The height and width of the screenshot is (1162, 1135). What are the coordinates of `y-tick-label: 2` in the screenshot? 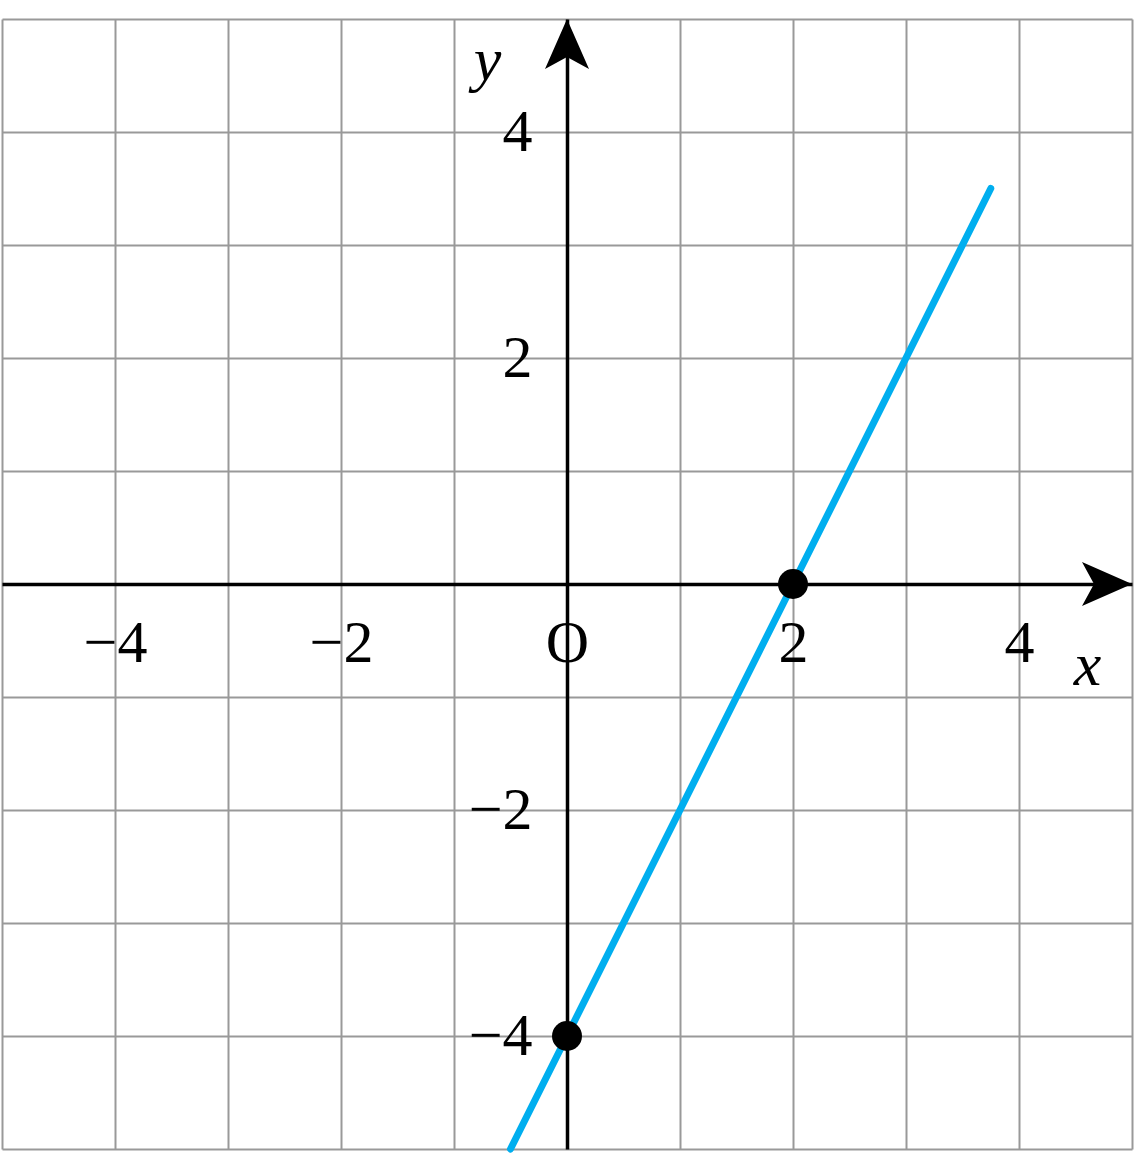 It's located at (517, 356).